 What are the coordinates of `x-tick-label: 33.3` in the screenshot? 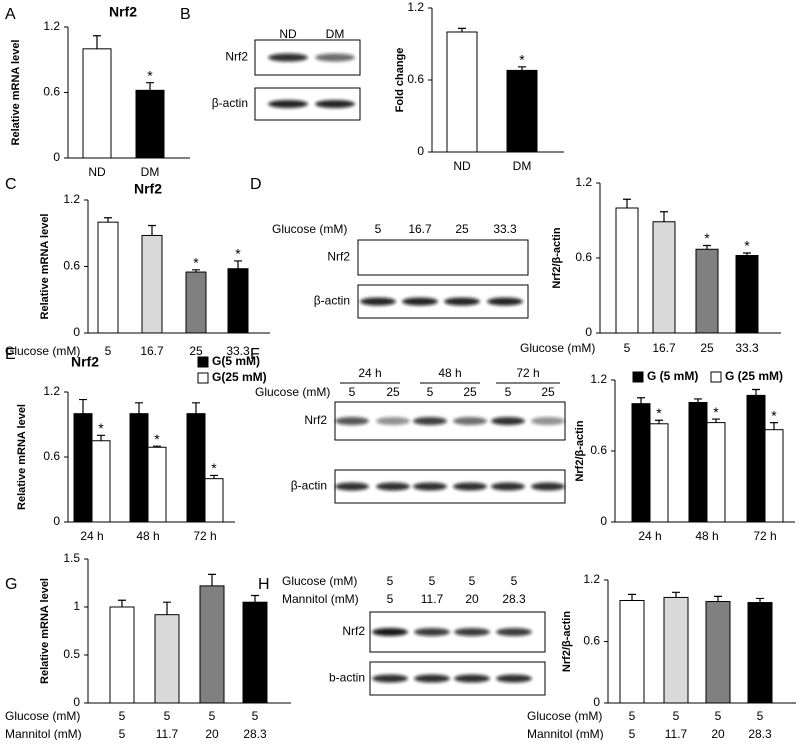 It's located at (747, 348).